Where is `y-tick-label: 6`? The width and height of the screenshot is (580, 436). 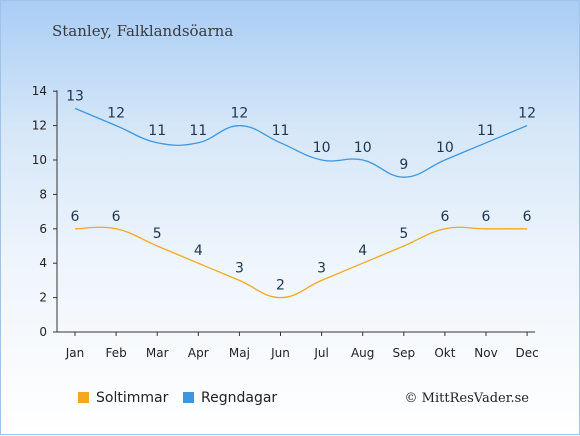 y-tick-label: 6 is located at coordinates (43, 229).